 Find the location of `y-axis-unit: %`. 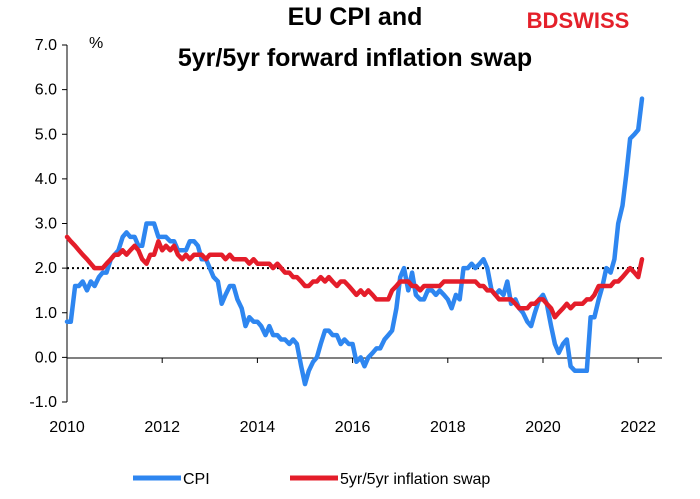

y-axis-unit: % is located at coordinates (96, 43).